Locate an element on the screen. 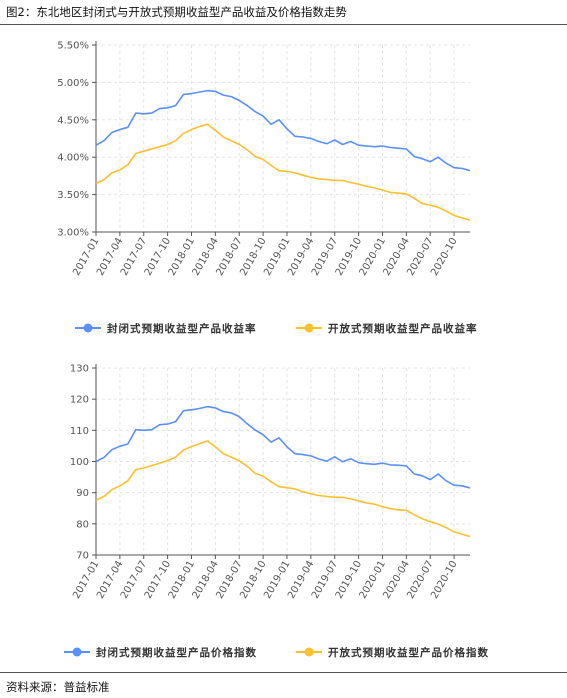 The image size is (567, 698). y-tick-label: 100 is located at coordinates (79, 462).